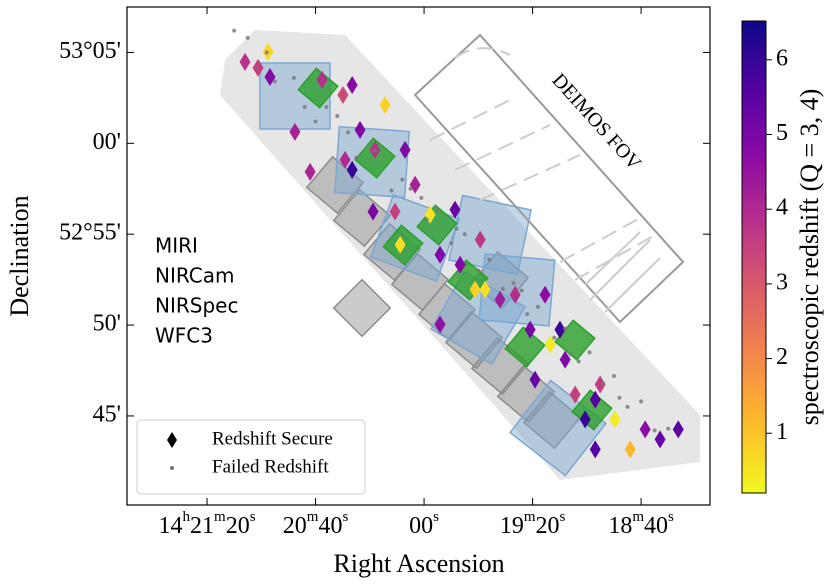 The height and width of the screenshot is (588, 830). Describe the element at coordinates (107, 142) in the screenshot. I see `y-tick-label: 00'` at that location.